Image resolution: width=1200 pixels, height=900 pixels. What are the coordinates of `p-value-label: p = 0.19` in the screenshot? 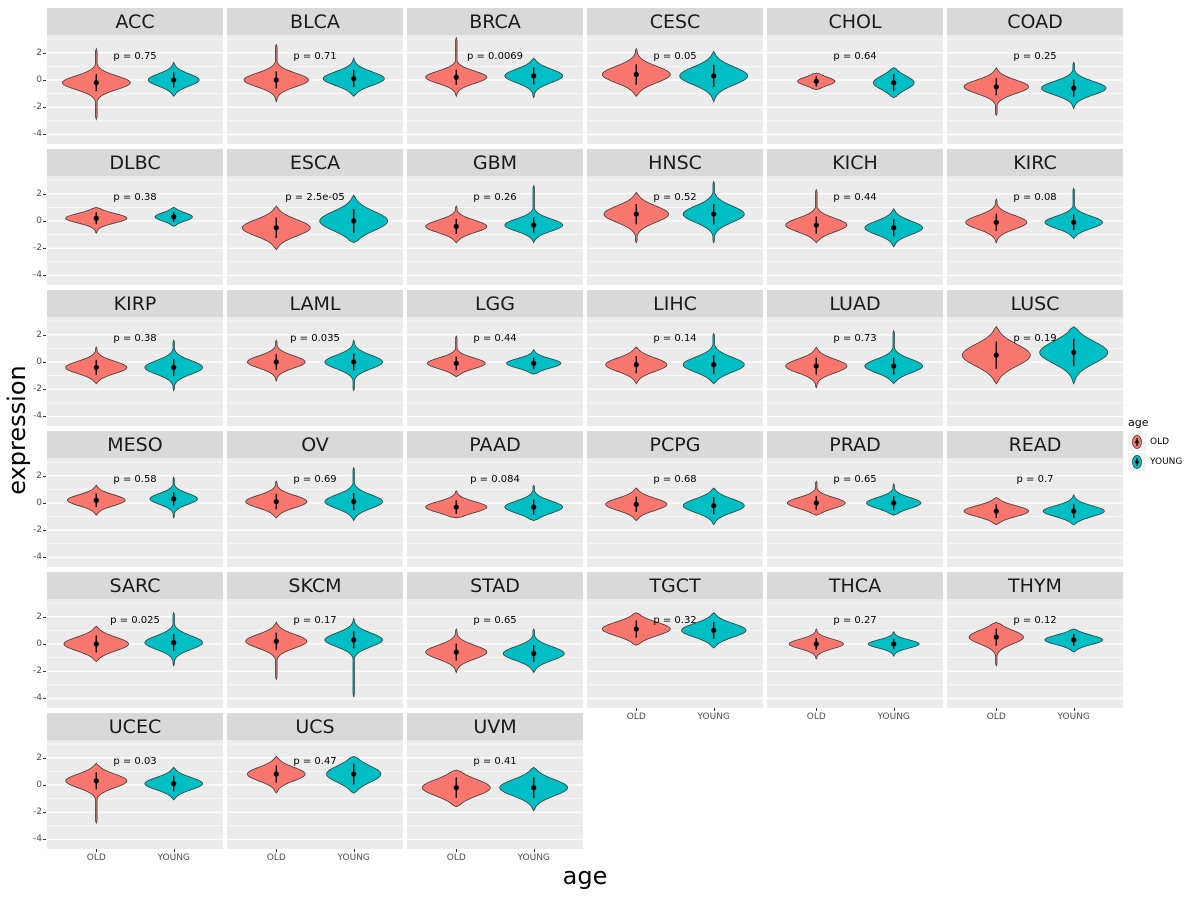 It's located at (1034, 338).